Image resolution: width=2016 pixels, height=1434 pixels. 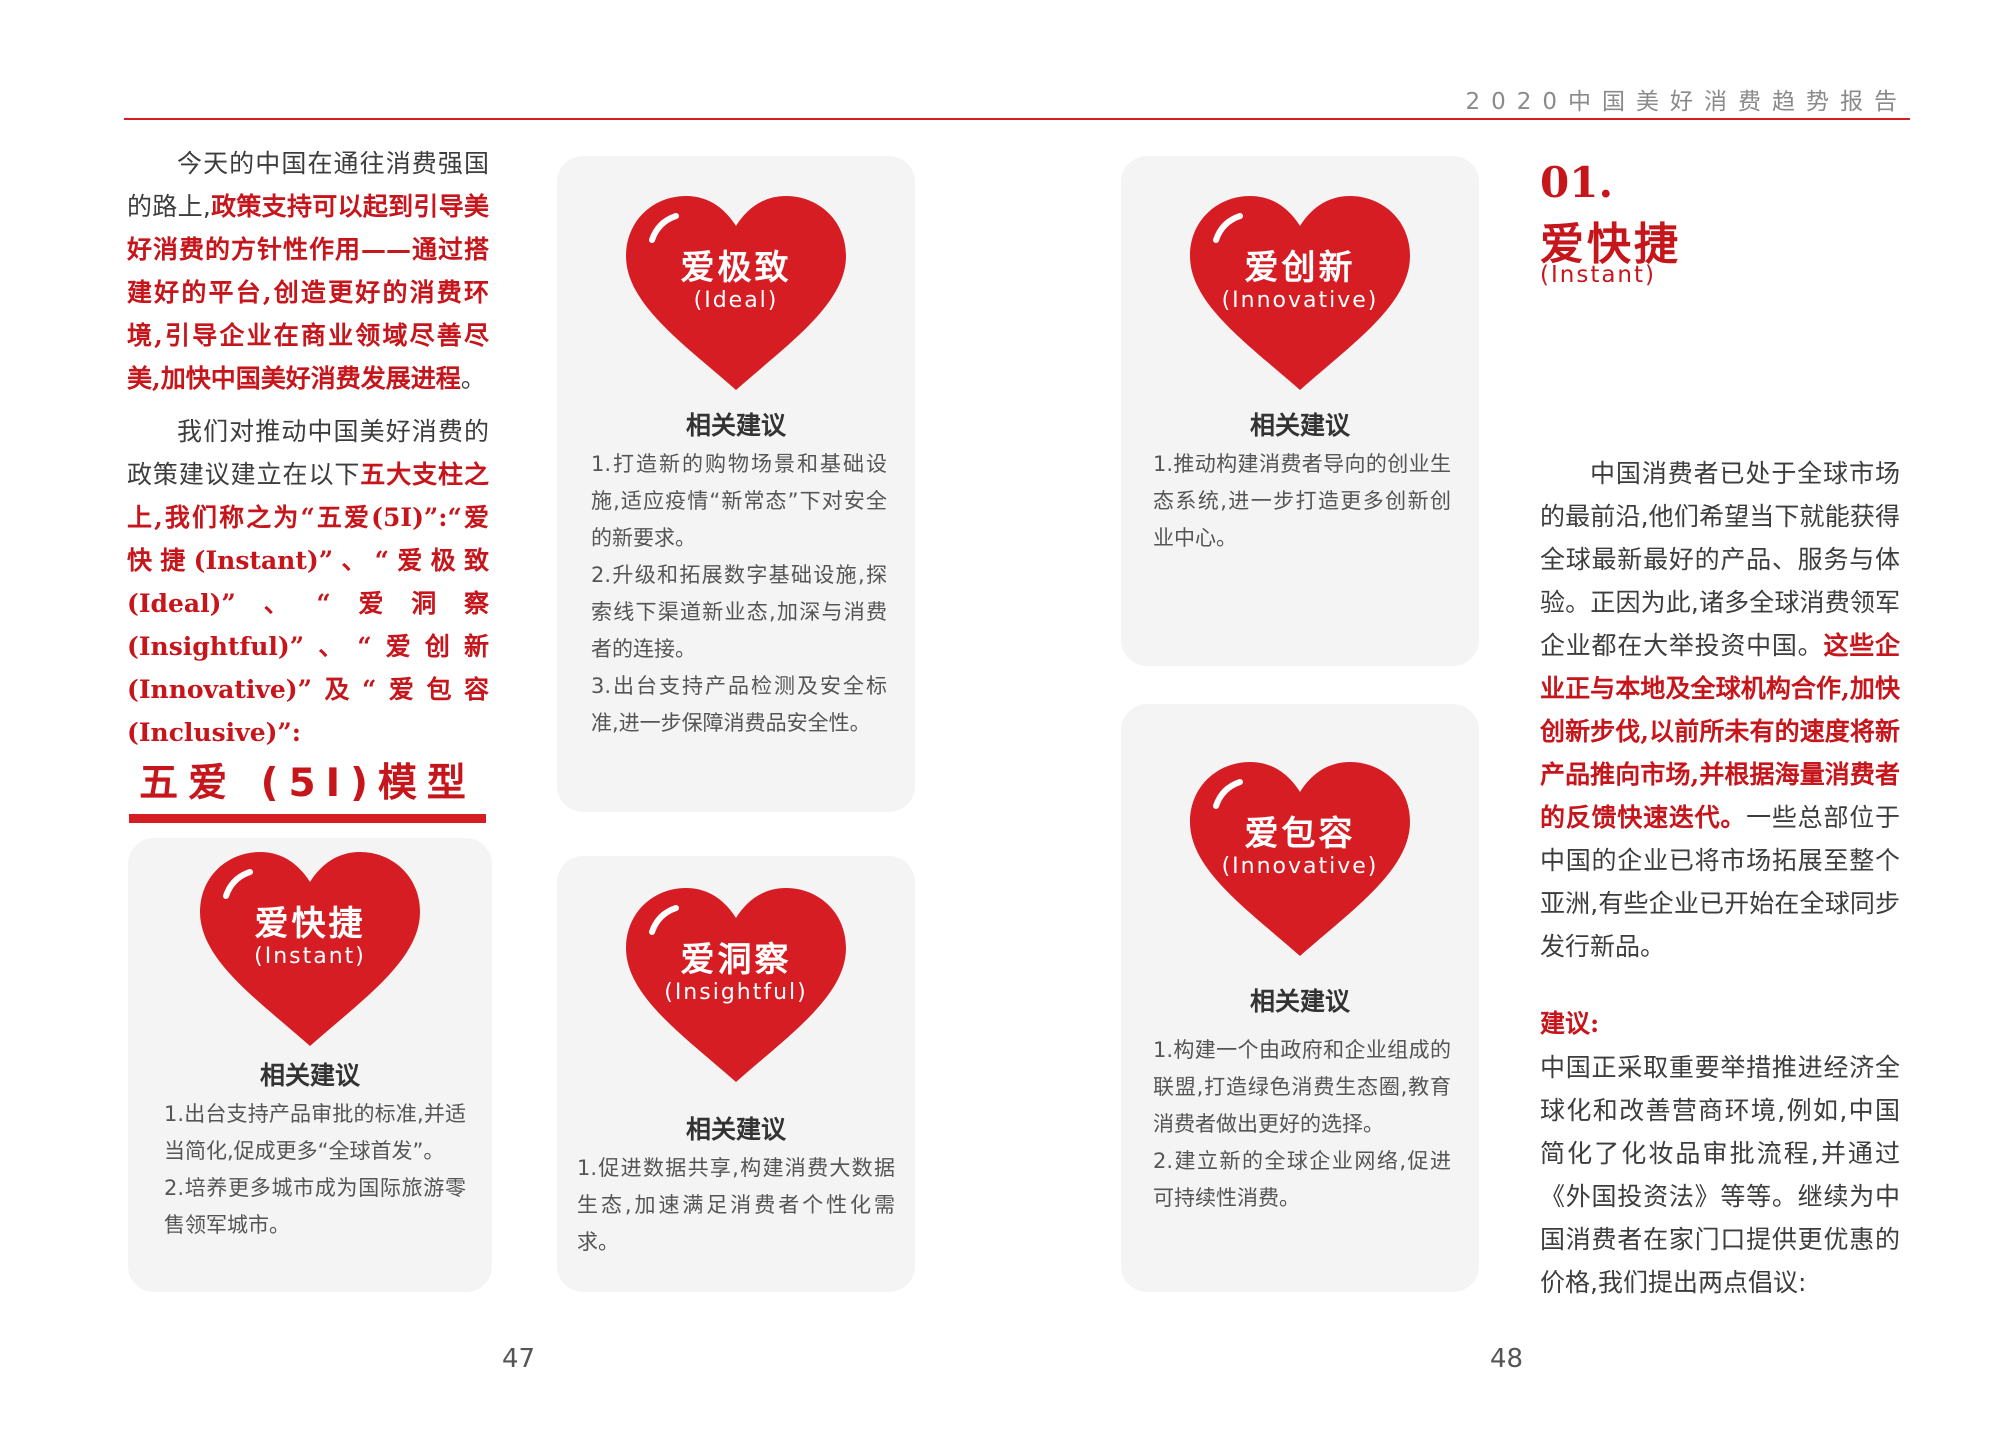 What do you see at coordinates (1507, 1359) in the screenshot?
I see `page-number-right: 48` at bounding box center [1507, 1359].